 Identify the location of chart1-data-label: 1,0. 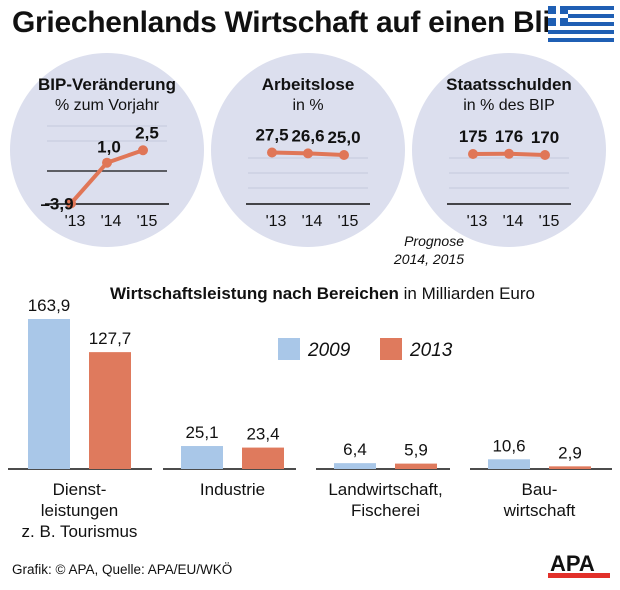
(109, 147).